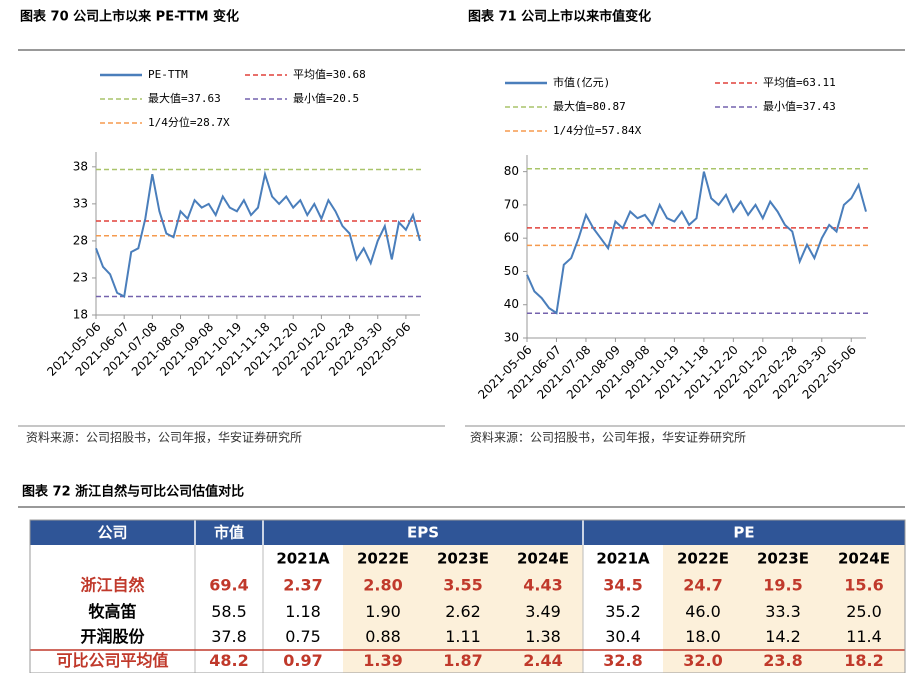 Image resolution: width=911 pixels, height=673 pixels. I want to click on table-cell: 25.0, so click(864, 611).